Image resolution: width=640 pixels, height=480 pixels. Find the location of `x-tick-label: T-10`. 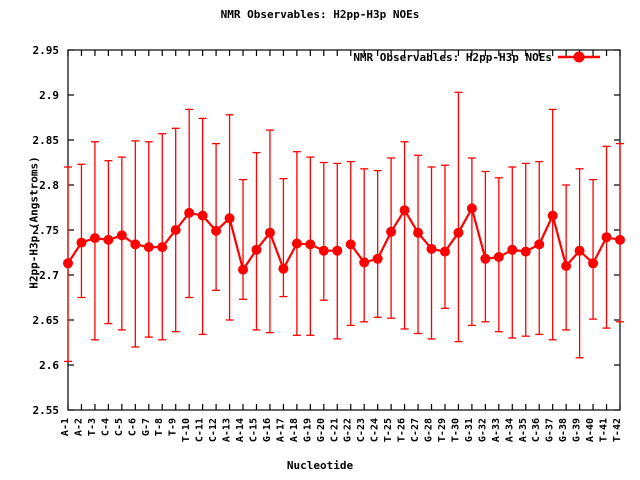

x-tick-label: T-10 is located at coordinates (186, 430).